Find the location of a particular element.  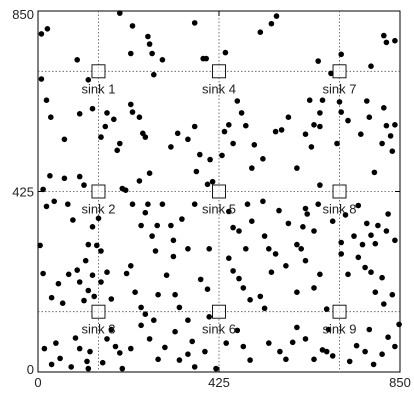

y-tick-label-0: 0 is located at coordinates (30, 369).